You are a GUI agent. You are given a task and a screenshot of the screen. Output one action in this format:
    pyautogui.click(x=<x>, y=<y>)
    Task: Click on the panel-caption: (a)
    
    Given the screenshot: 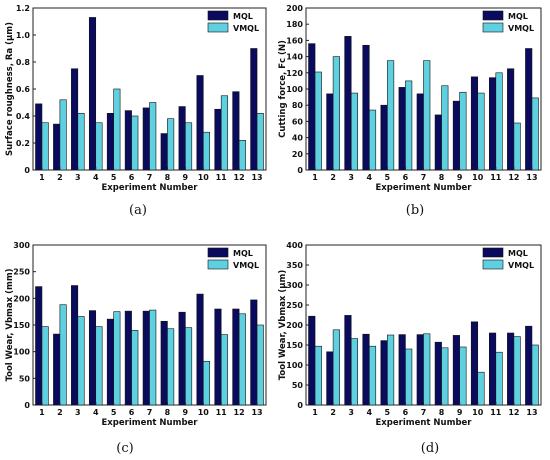 What is the action you would take?
    pyautogui.click(x=138, y=210)
    